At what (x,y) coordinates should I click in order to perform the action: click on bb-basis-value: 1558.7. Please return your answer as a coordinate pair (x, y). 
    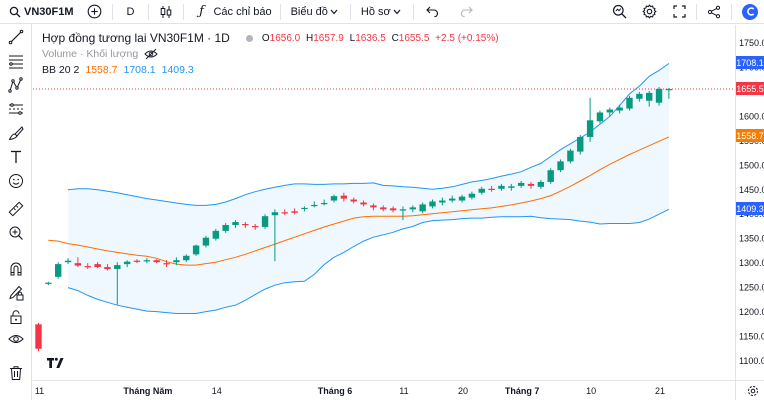
    Looking at the image, I should click on (101, 69).